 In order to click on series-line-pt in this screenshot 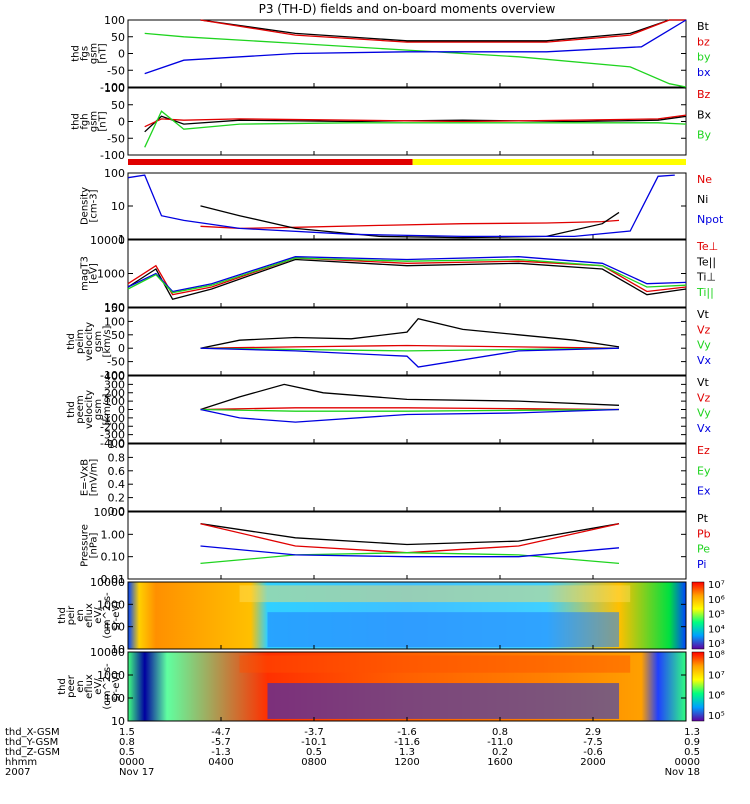, I will do `click(410, 534)`.